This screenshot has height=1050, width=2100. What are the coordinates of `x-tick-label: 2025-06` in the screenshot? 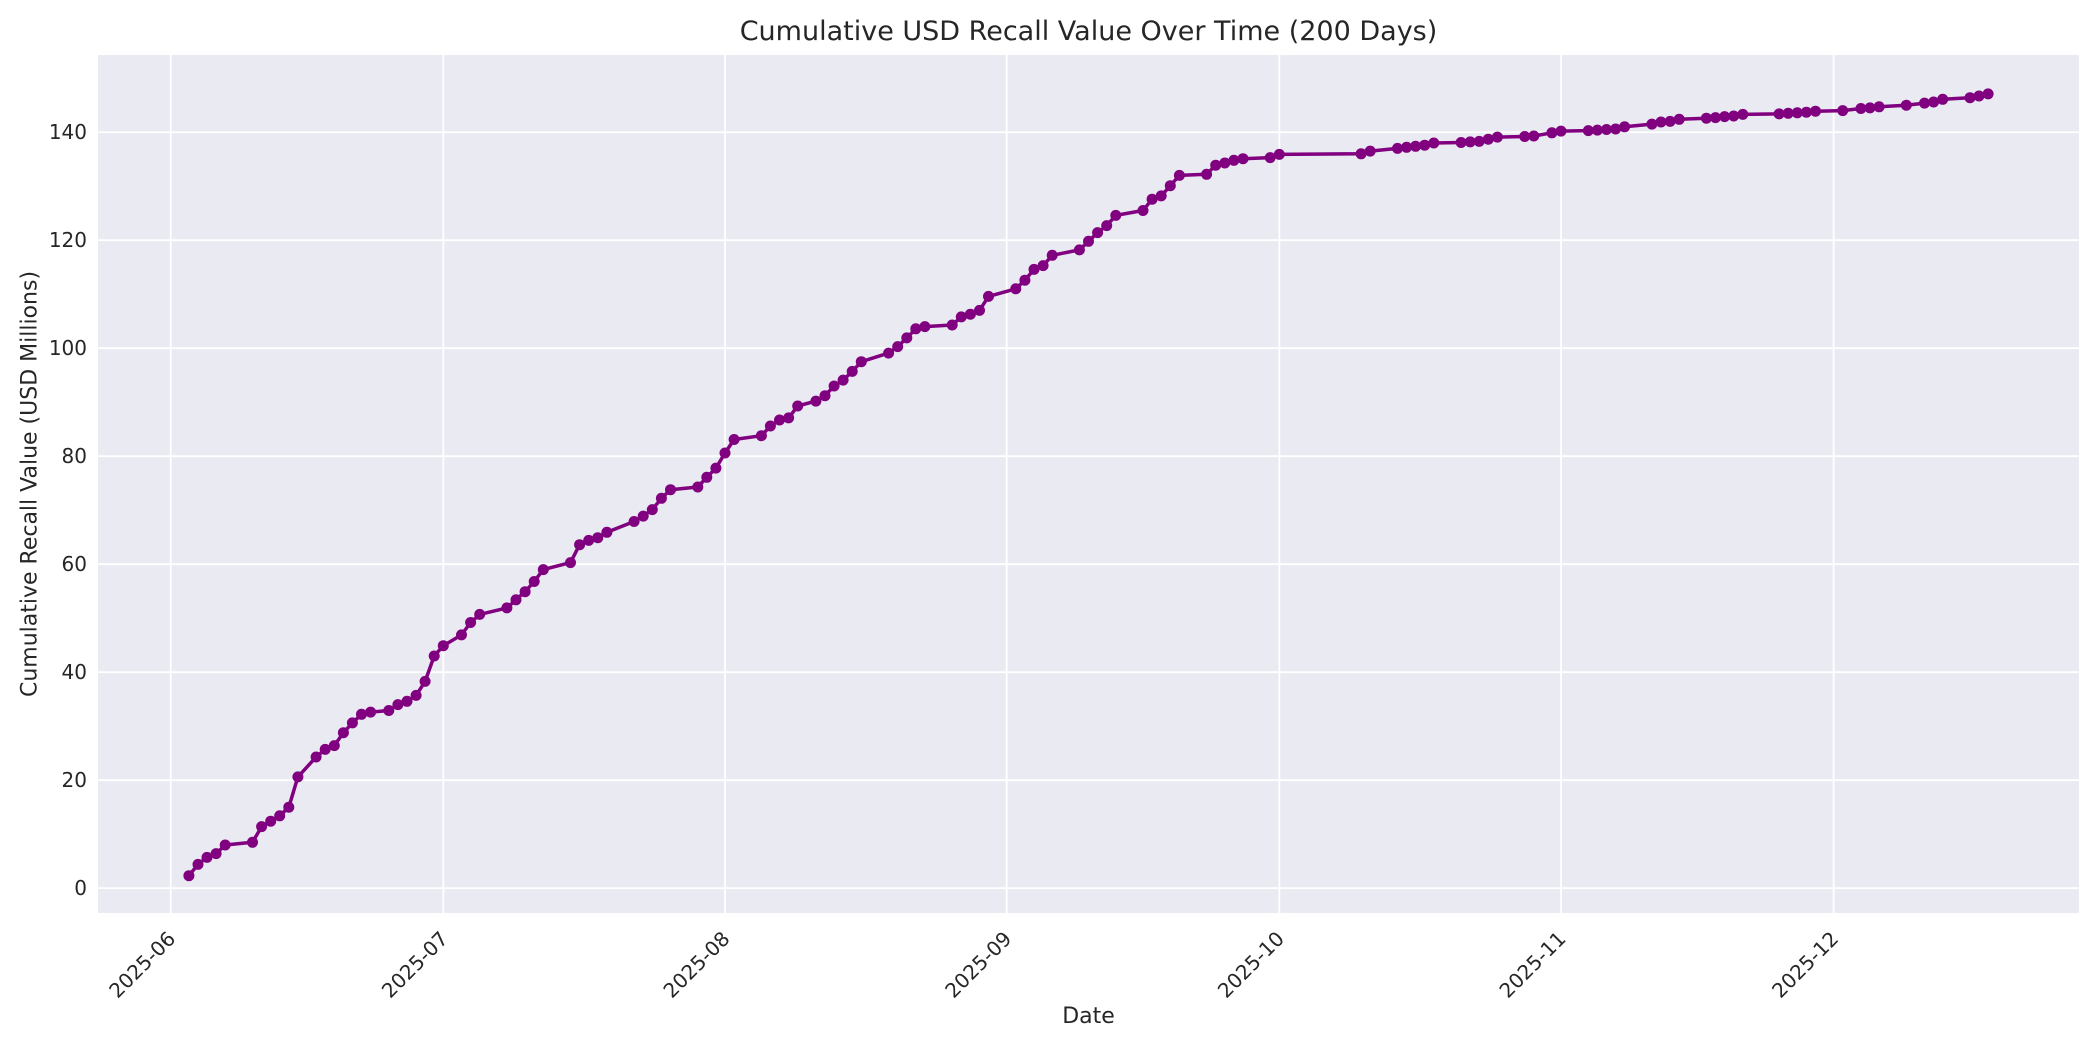 It's located at (142, 965).